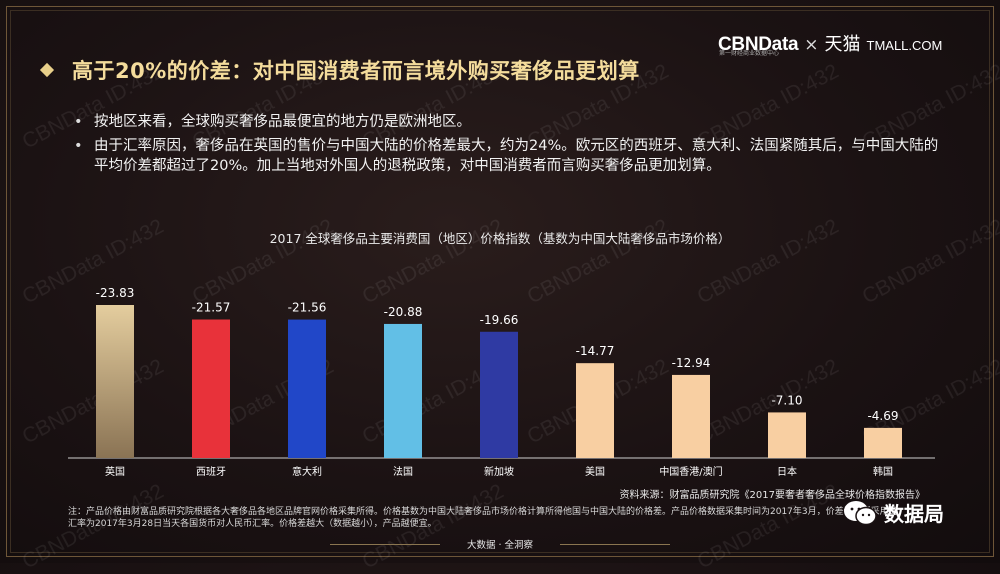 The width and height of the screenshot is (1000, 574). Describe the element at coordinates (403, 390) in the screenshot. I see `bar-法国` at that location.